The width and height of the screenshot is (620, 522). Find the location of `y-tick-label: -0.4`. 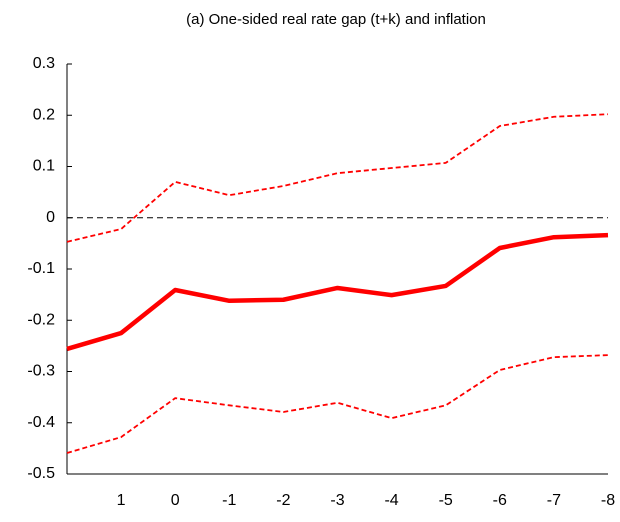

y-tick-label: -0.4 is located at coordinates (41, 422).